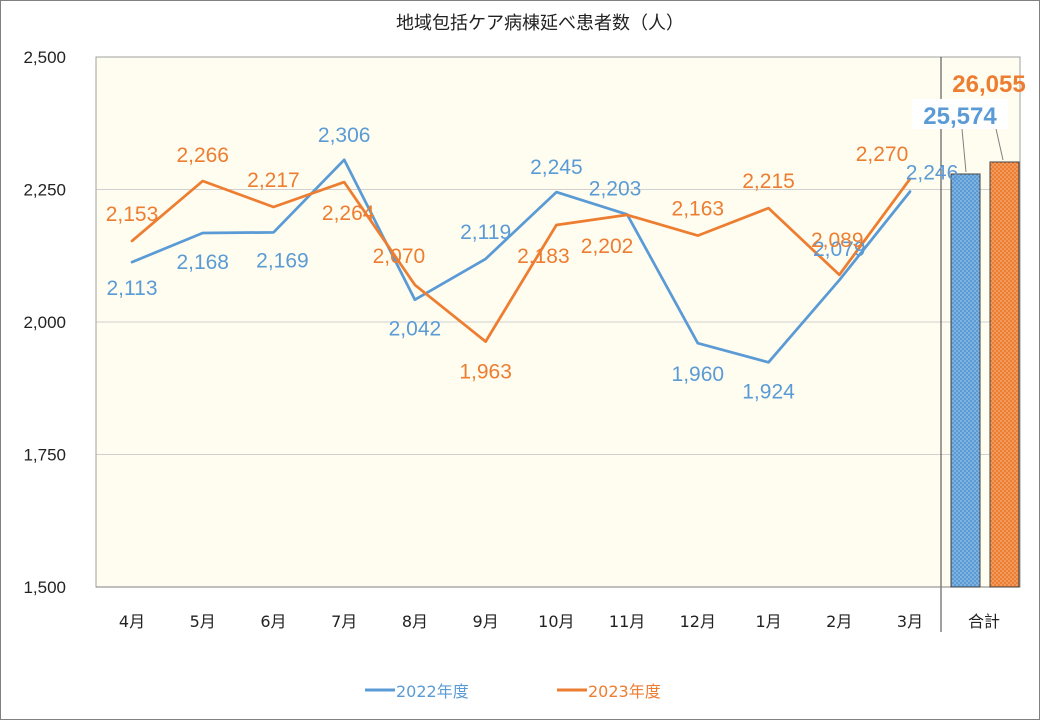 Image resolution: width=1040 pixels, height=720 pixels. What do you see at coordinates (202, 155) in the screenshot?
I see `data-label: 2,266` at bounding box center [202, 155].